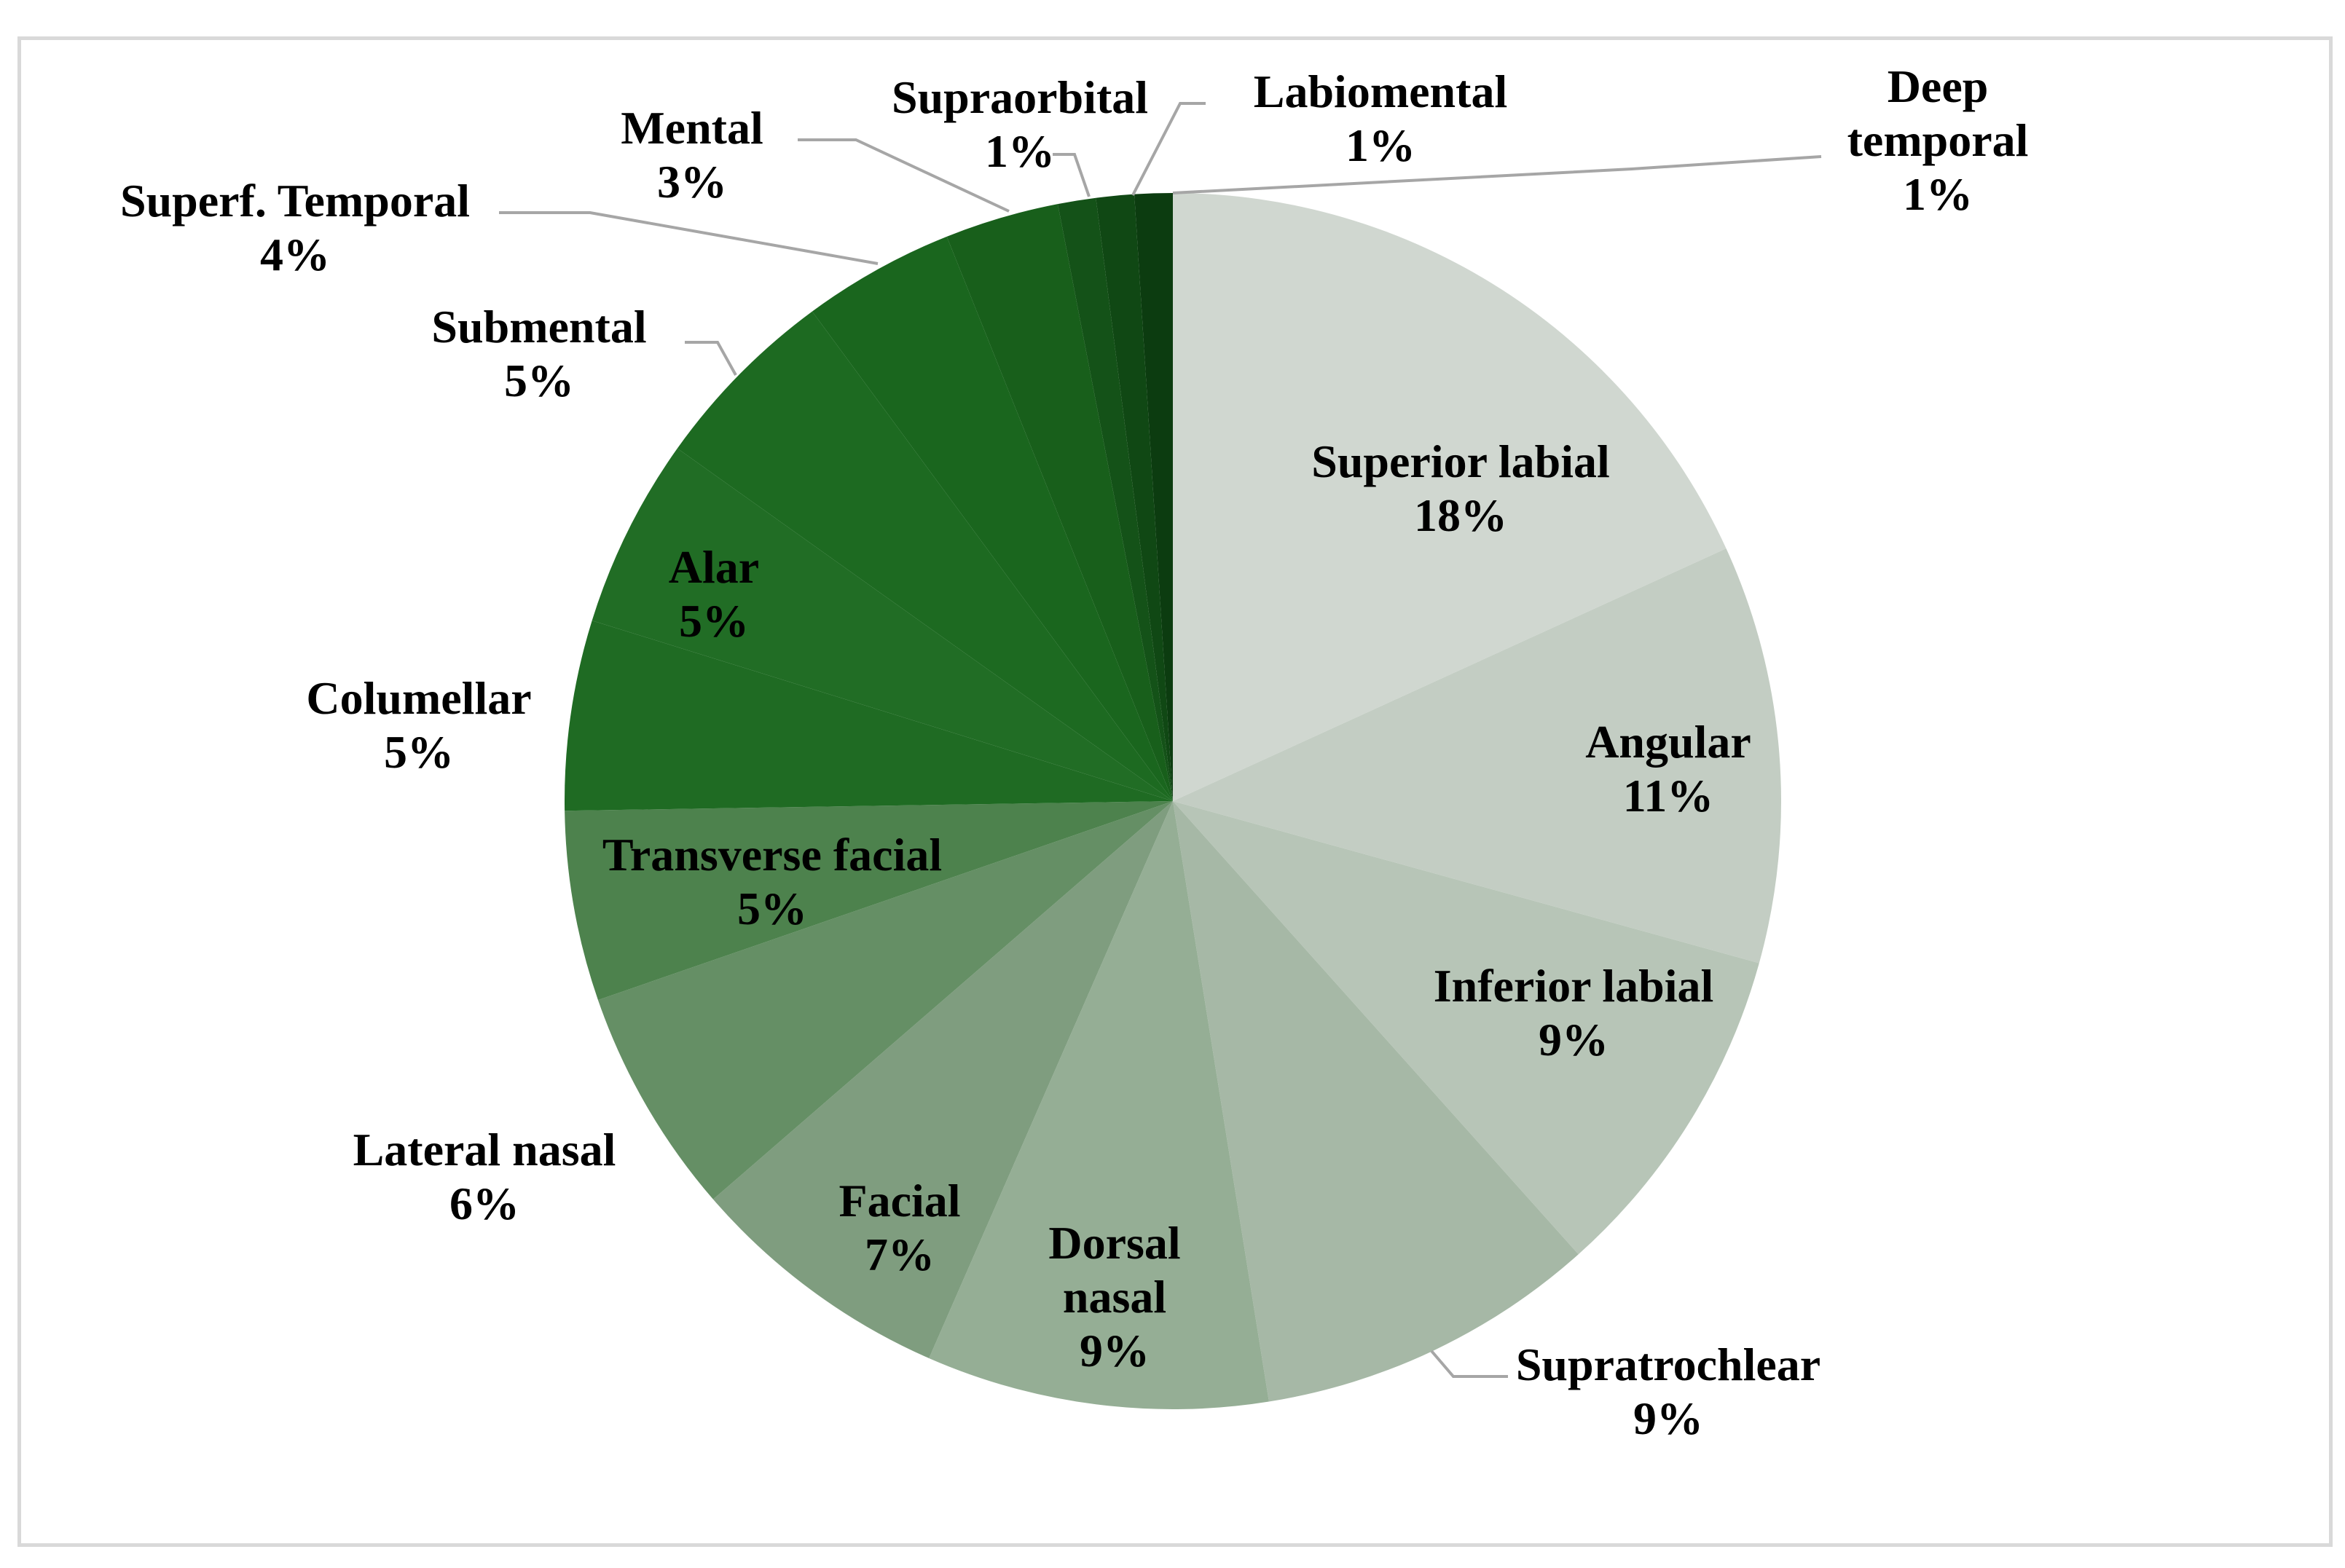 Image resolution: width=2345 pixels, height=1568 pixels. I want to click on pie-slice-submental, so click(925, 556).